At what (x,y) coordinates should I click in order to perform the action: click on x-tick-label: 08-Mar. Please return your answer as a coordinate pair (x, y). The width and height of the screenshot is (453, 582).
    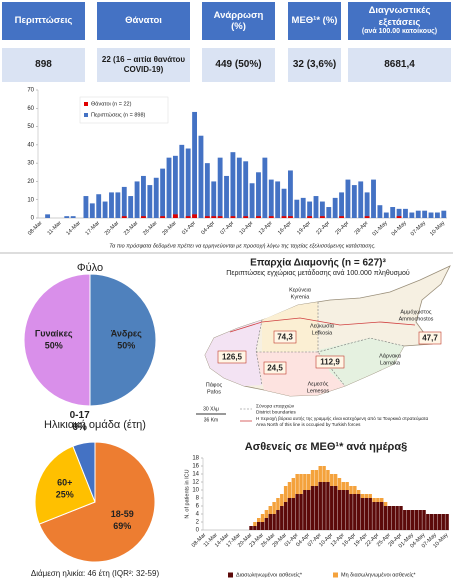
    Looking at the image, I should click on (35, 228).